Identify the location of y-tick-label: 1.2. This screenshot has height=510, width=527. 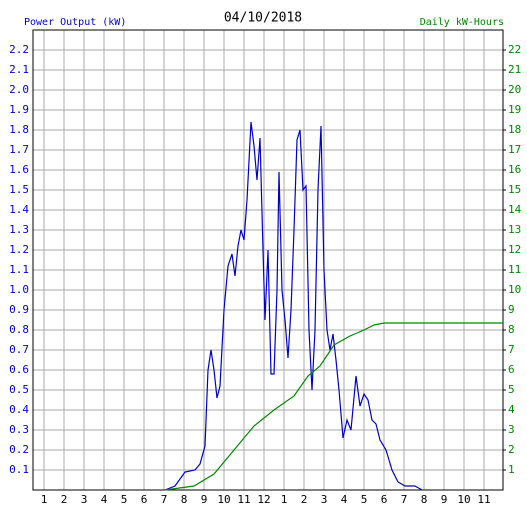
(19, 249).